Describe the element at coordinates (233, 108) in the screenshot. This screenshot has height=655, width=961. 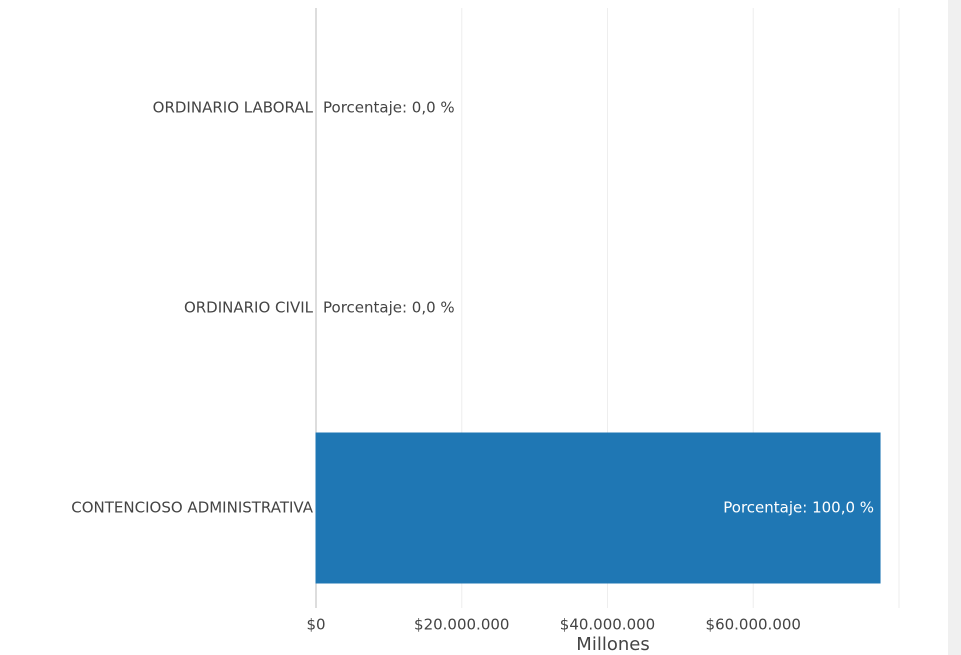
I see `y-tick-label: ORDINARIO LABORAL` at that location.